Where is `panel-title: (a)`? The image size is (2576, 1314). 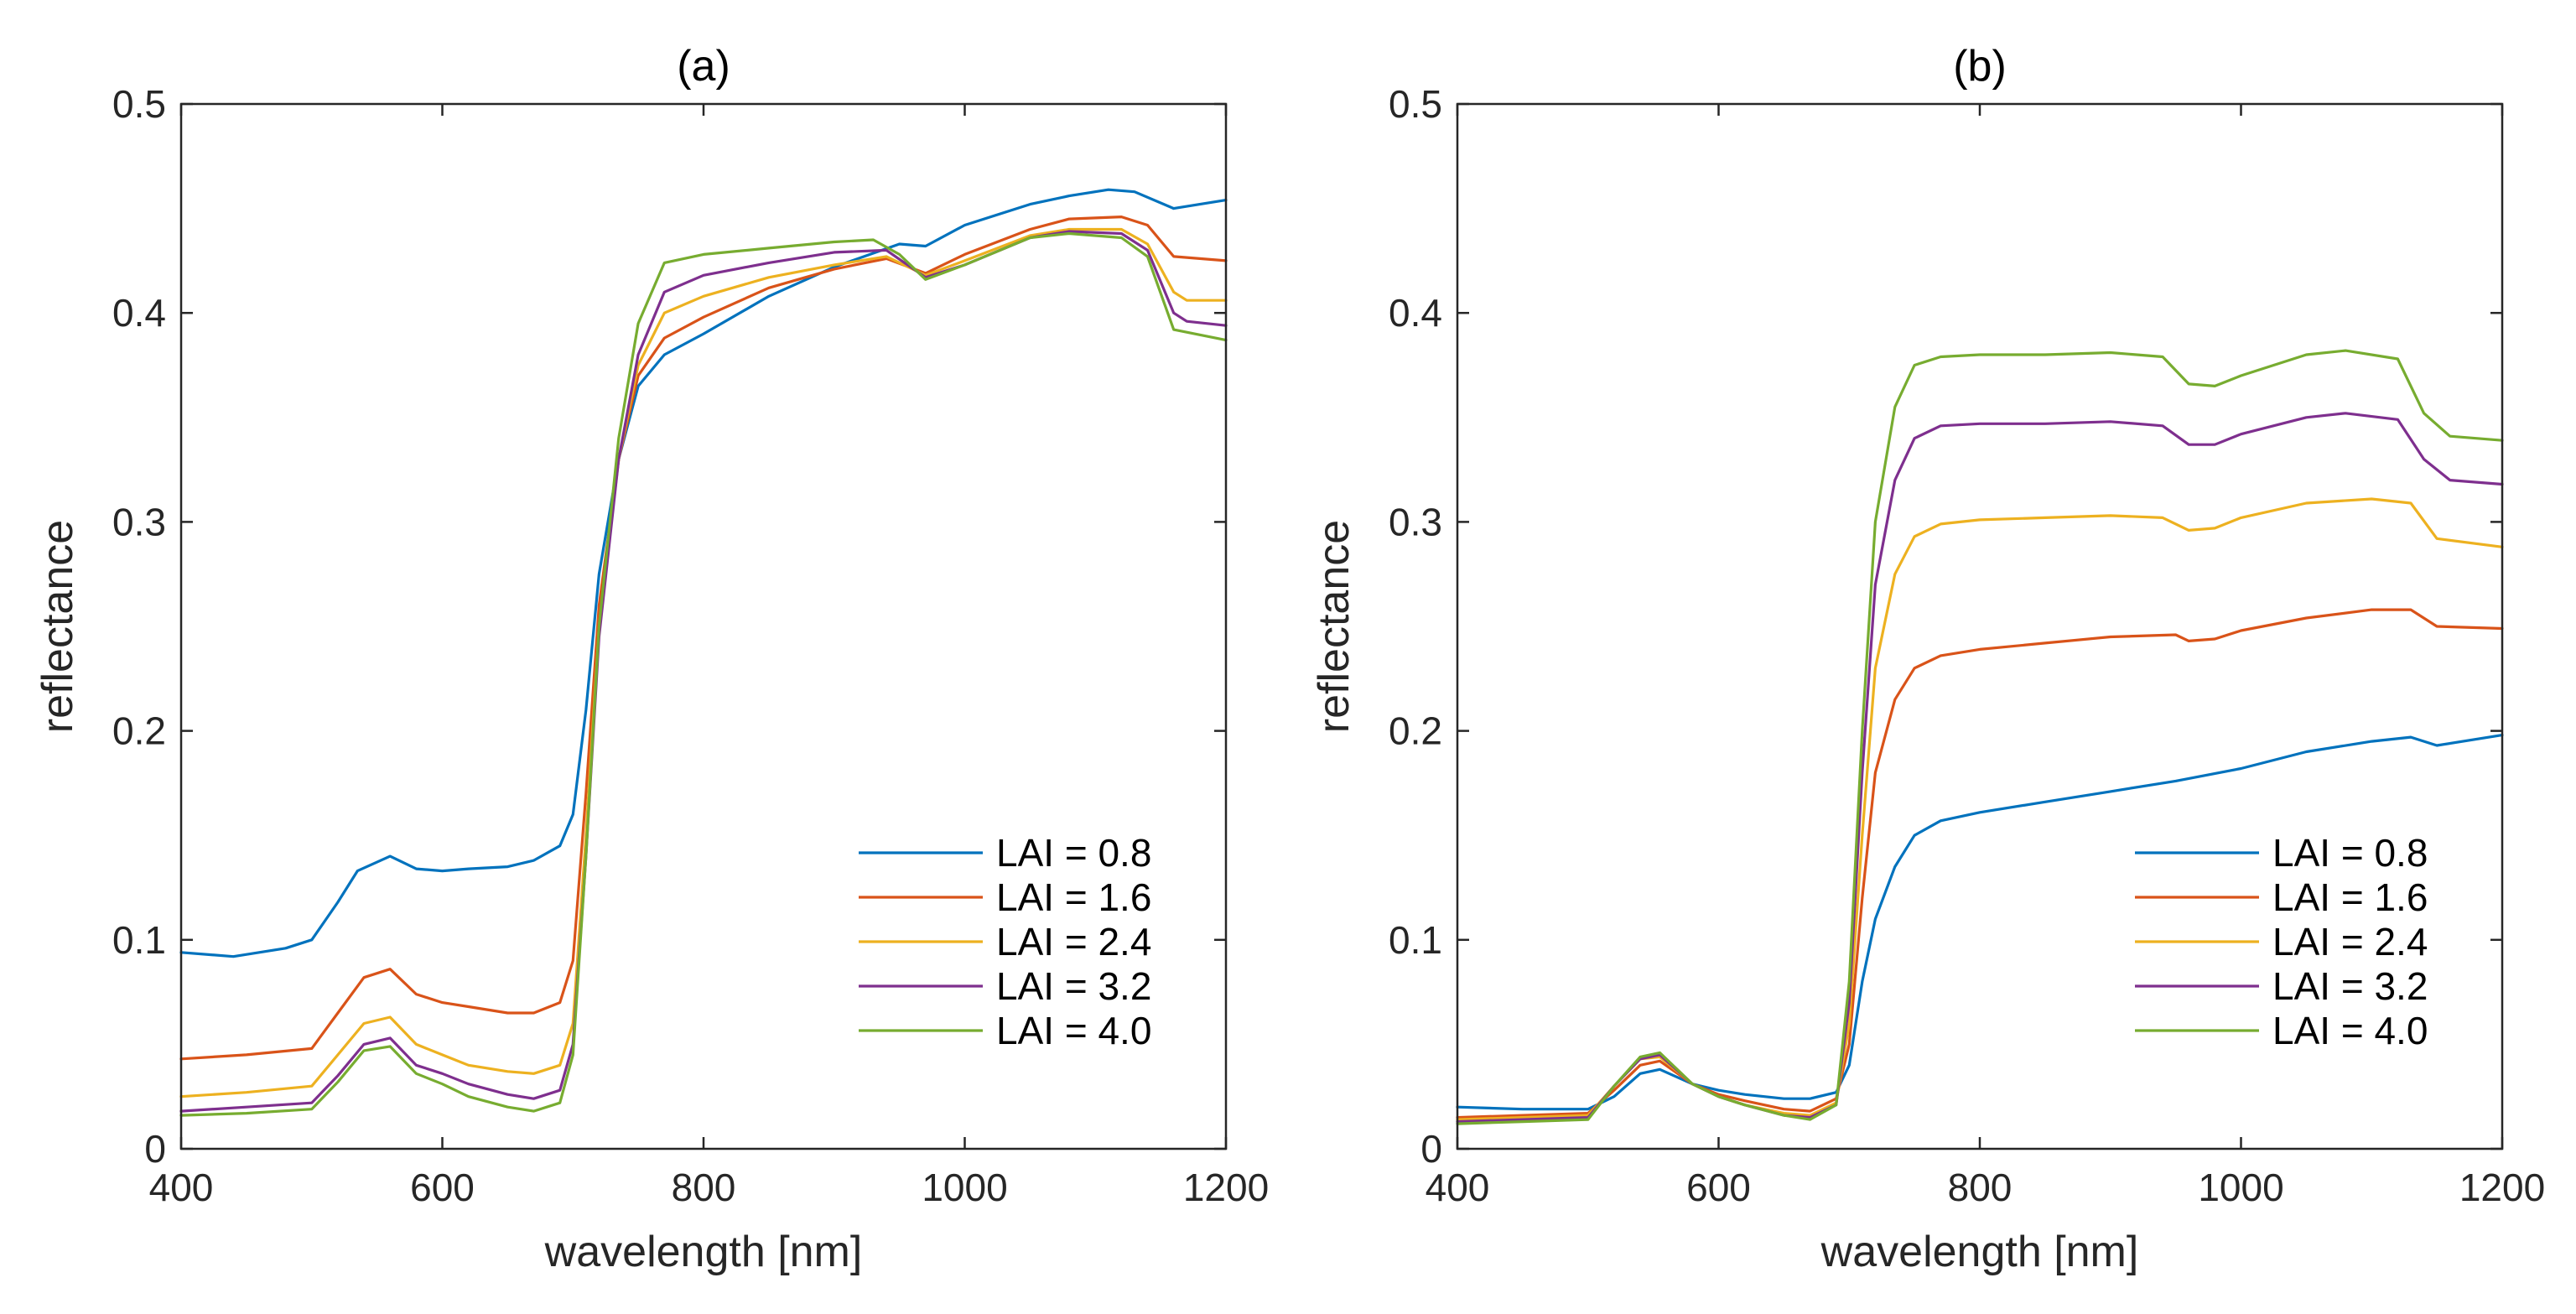 panel-title: (a) is located at coordinates (703, 66).